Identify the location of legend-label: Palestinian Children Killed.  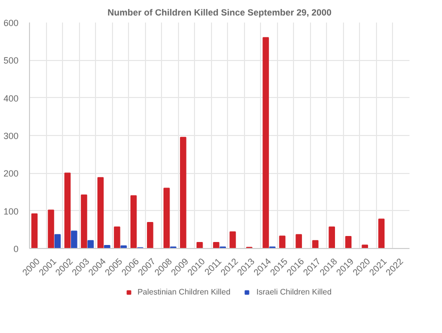
(183, 292).